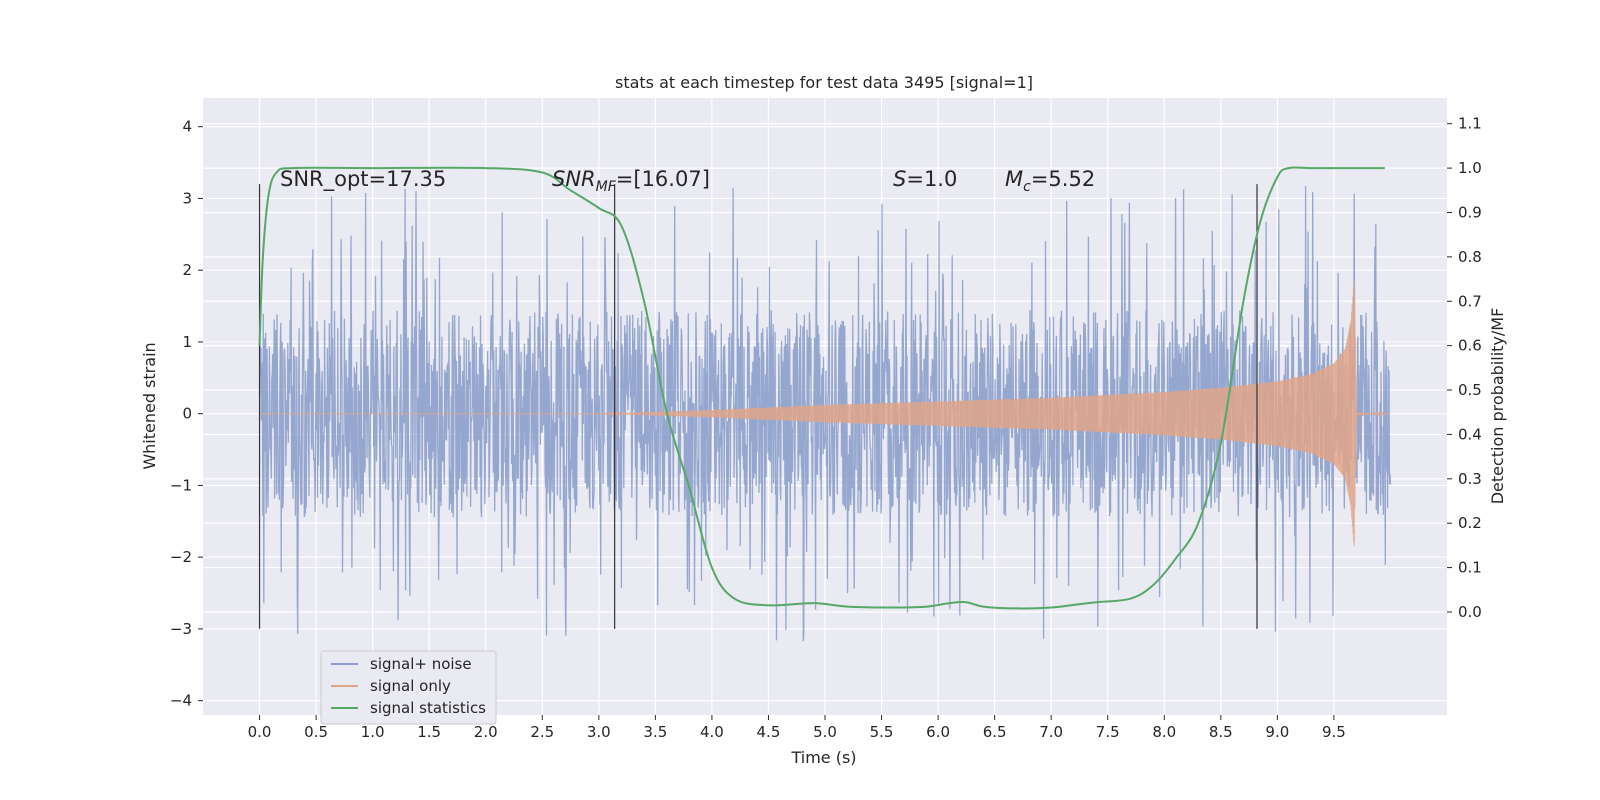 Image resolution: width=1600 pixels, height=800 pixels. I want to click on y-right-tick-label: 1.1, so click(1470, 124).